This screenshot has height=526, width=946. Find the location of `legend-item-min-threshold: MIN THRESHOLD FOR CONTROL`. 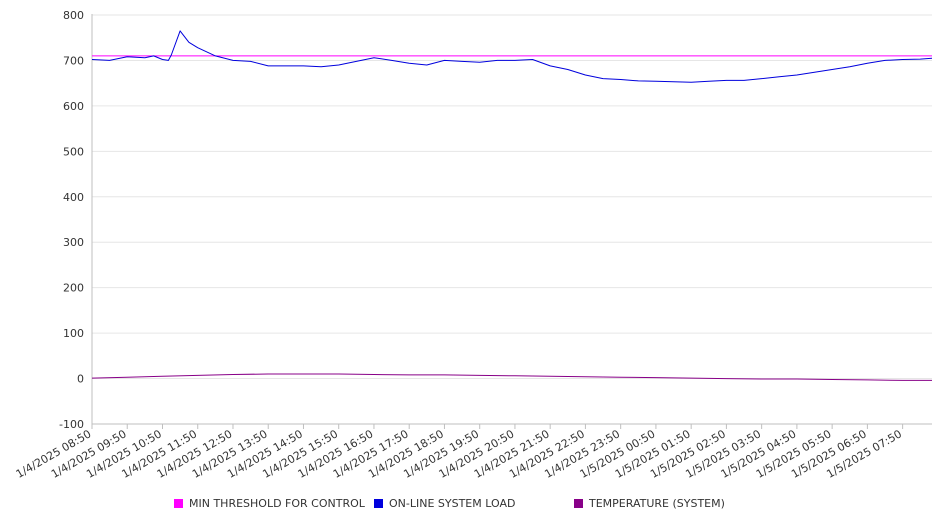

legend-item-min-threshold: MIN THRESHOLD FOR CONTROL is located at coordinates (269, 503).